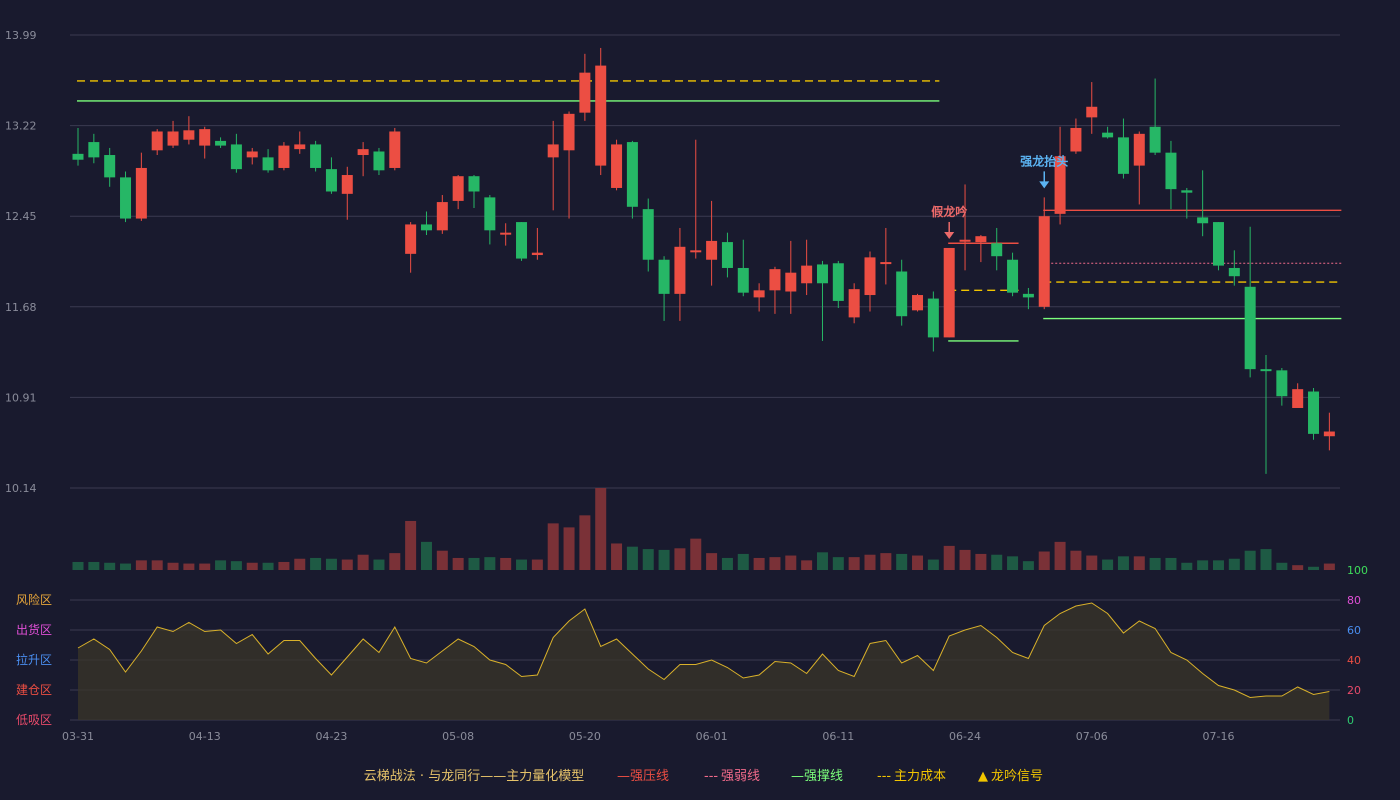 The width and height of the screenshot is (1400, 800). Describe the element at coordinates (21, 262) in the screenshot. I see `price-axis: 13.99 13.22 12.45 11.68 10.91 10.14` at that location.